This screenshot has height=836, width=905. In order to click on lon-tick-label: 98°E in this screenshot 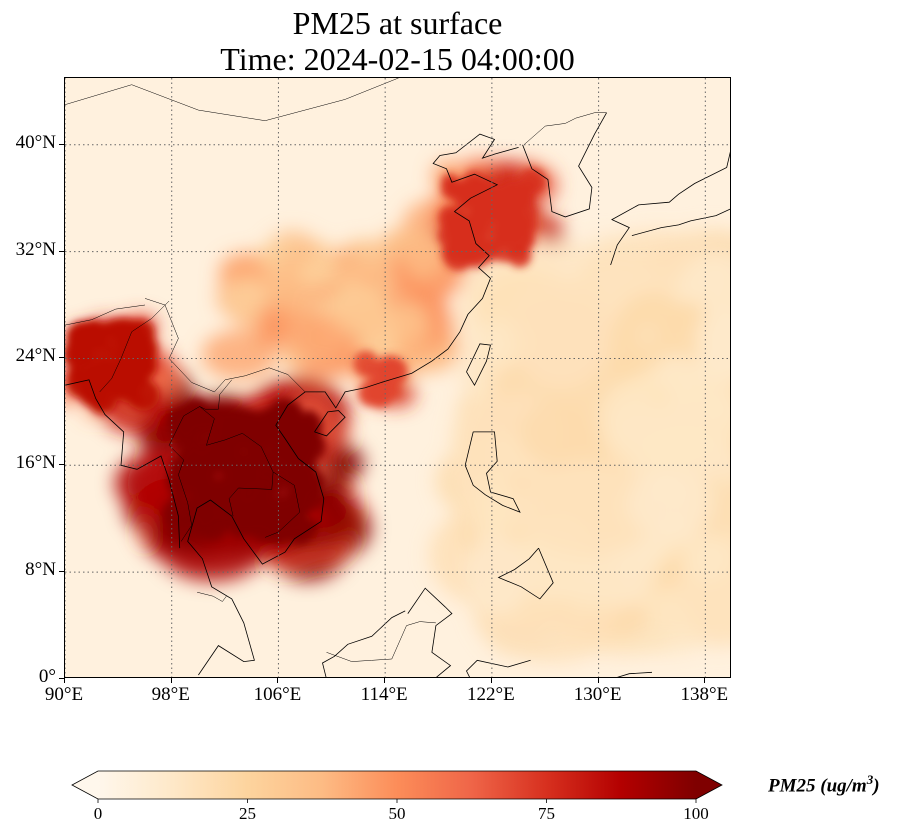, I will do `click(170, 694)`.